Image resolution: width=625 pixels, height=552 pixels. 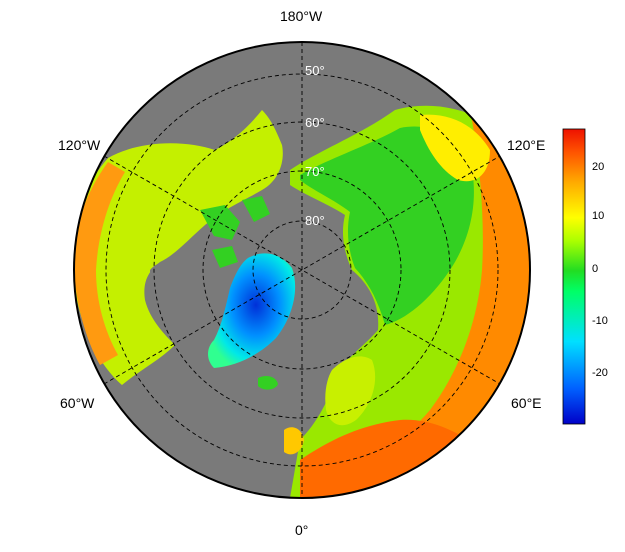 I want to click on lat-label-70: 70°, so click(x=315, y=171).